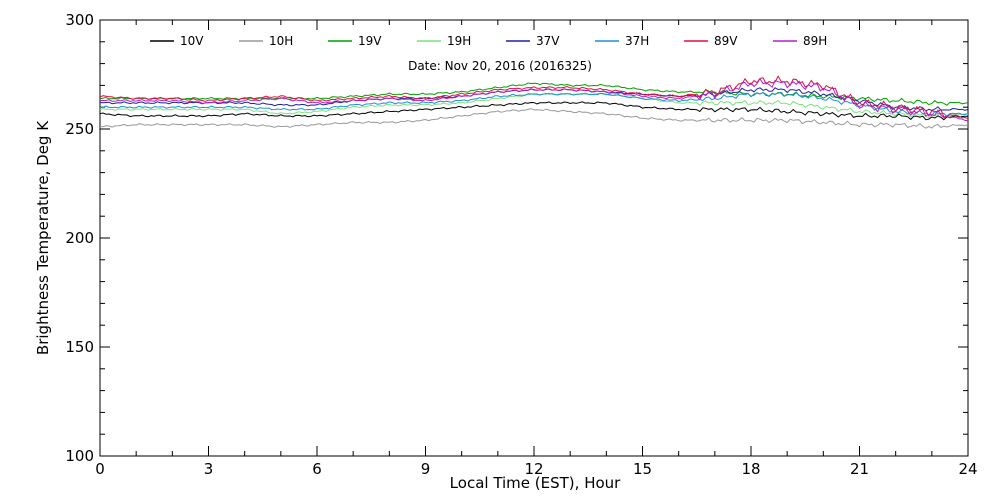 The width and height of the screenshot is (1000, 500). I want to click on x-tick-label: 12, so click(533, 469).